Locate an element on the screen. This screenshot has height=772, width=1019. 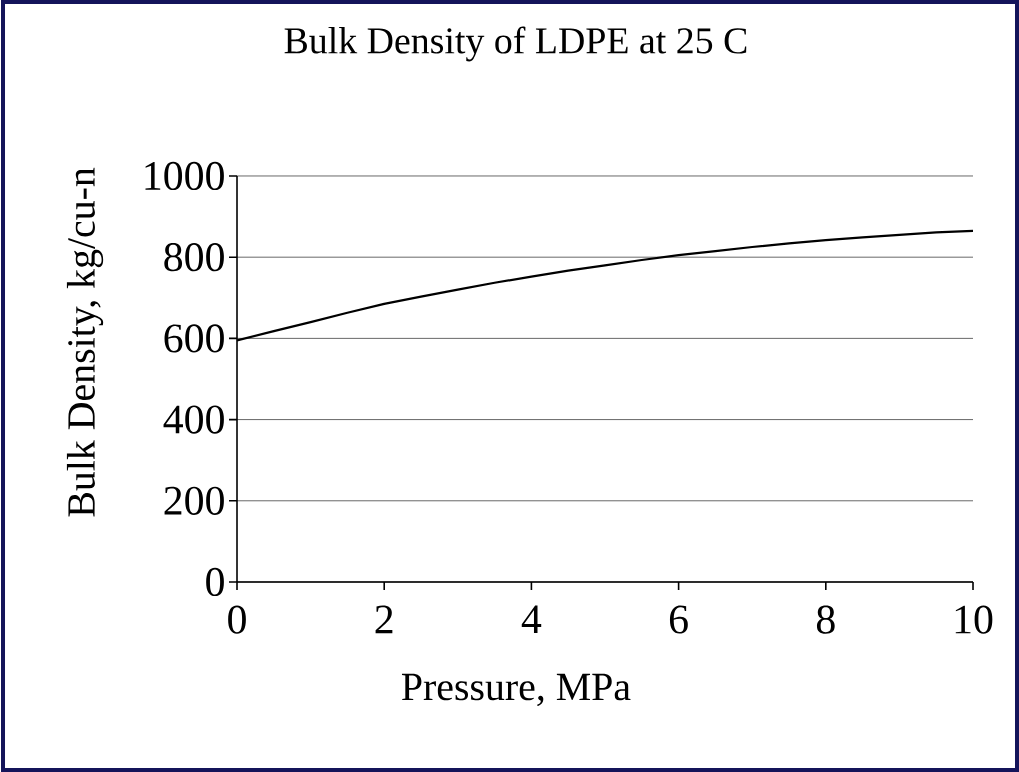
y-axis-title: Bulk Density, kg/cu-n is located at coordinates (85, 342).